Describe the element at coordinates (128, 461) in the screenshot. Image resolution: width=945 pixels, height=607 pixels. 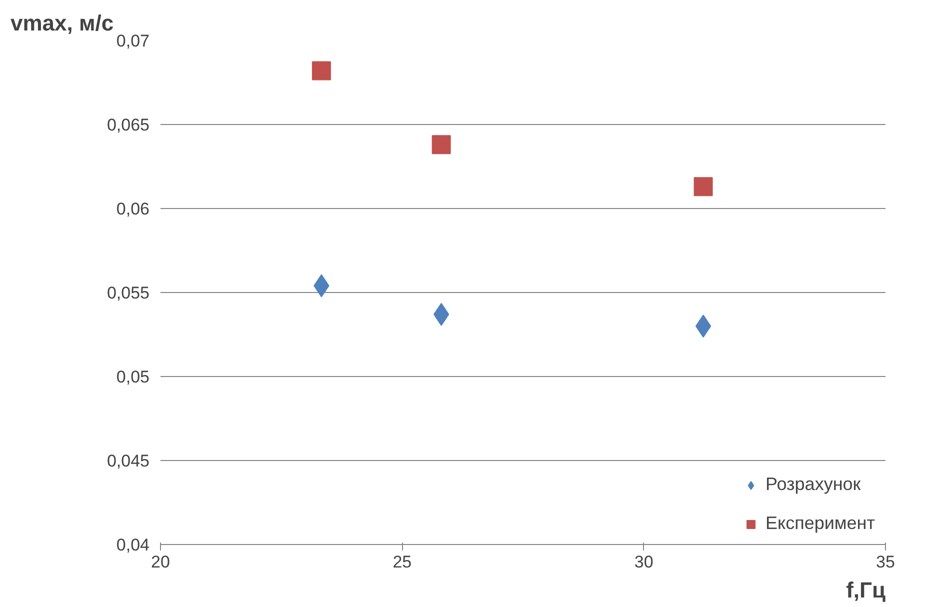
I see `y-tick-label: 0,045` at that location.